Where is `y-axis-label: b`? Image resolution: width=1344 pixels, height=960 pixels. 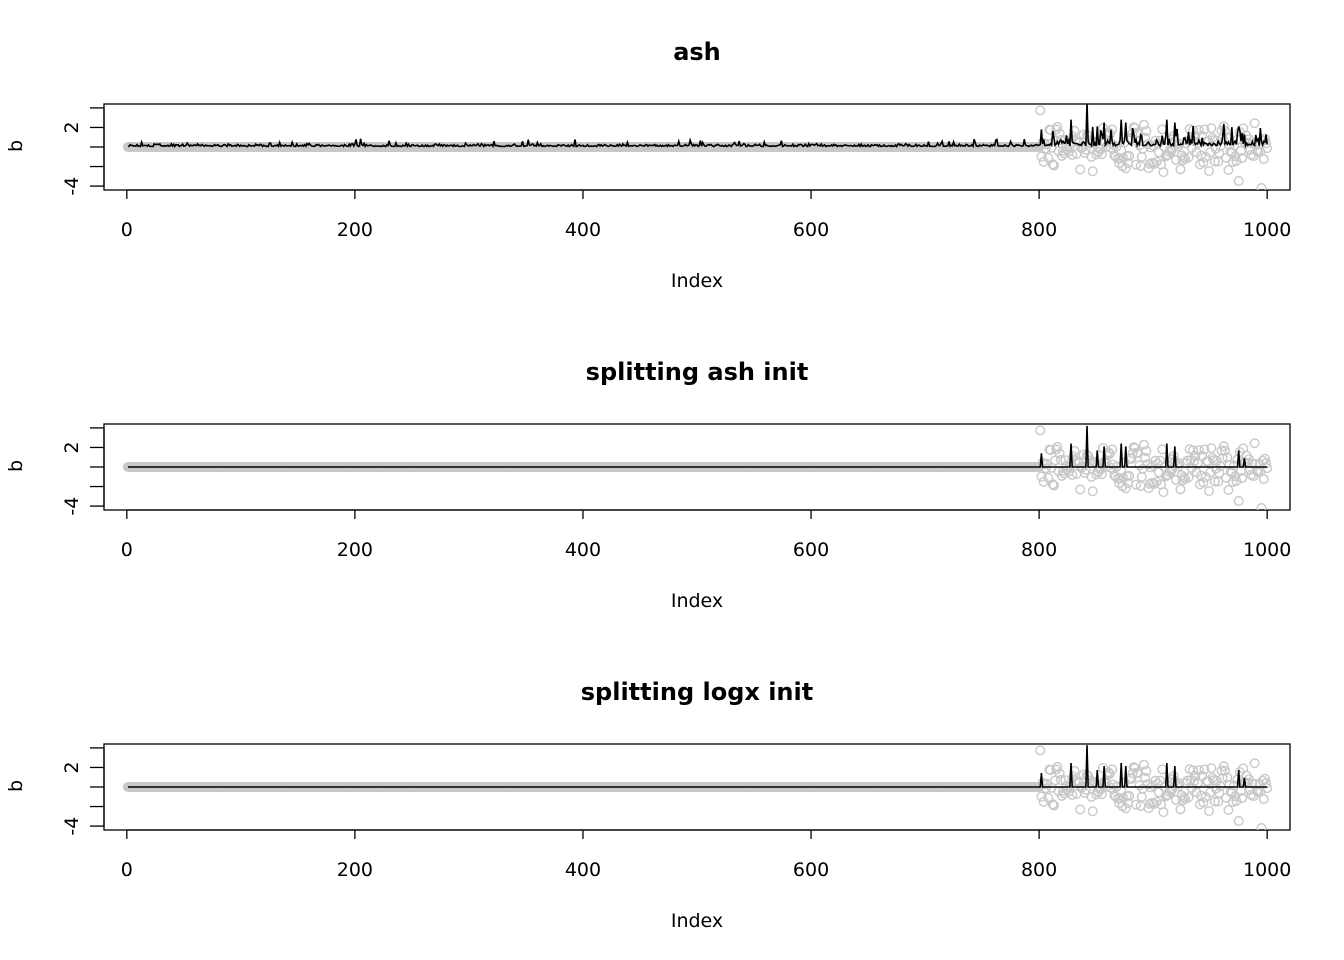
y-axis-label: b is located at coordinates (16, 146).